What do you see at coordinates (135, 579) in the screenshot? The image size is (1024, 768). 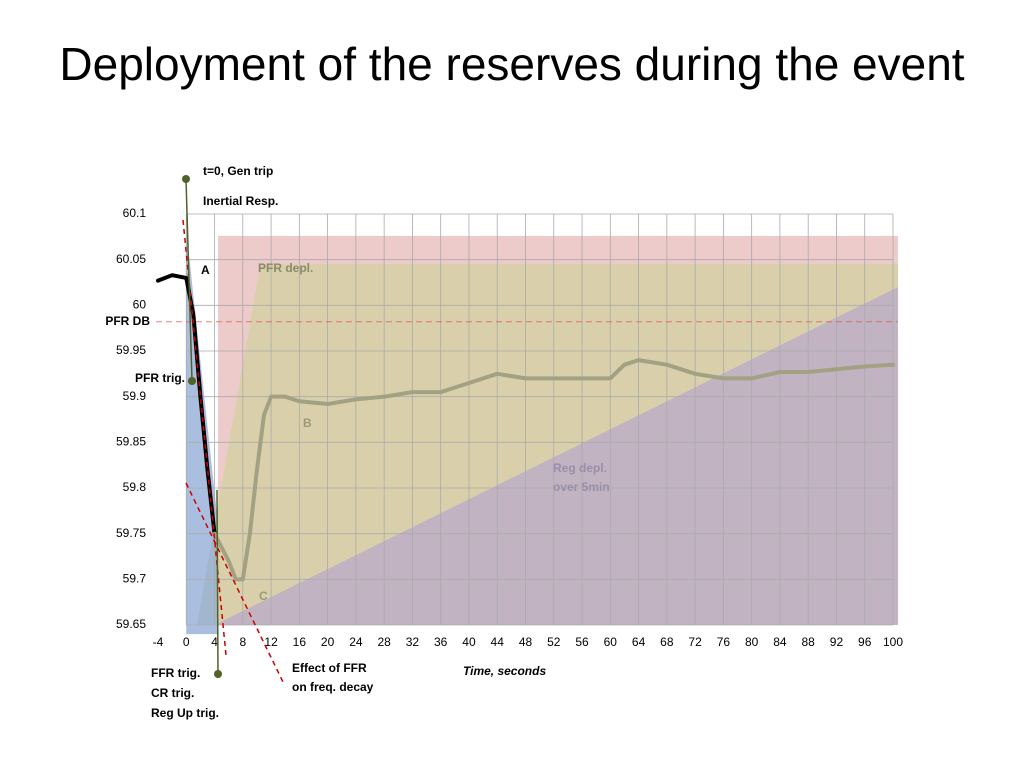 I see `y-tick-label: 59.7` at bounding box center [135, 579].